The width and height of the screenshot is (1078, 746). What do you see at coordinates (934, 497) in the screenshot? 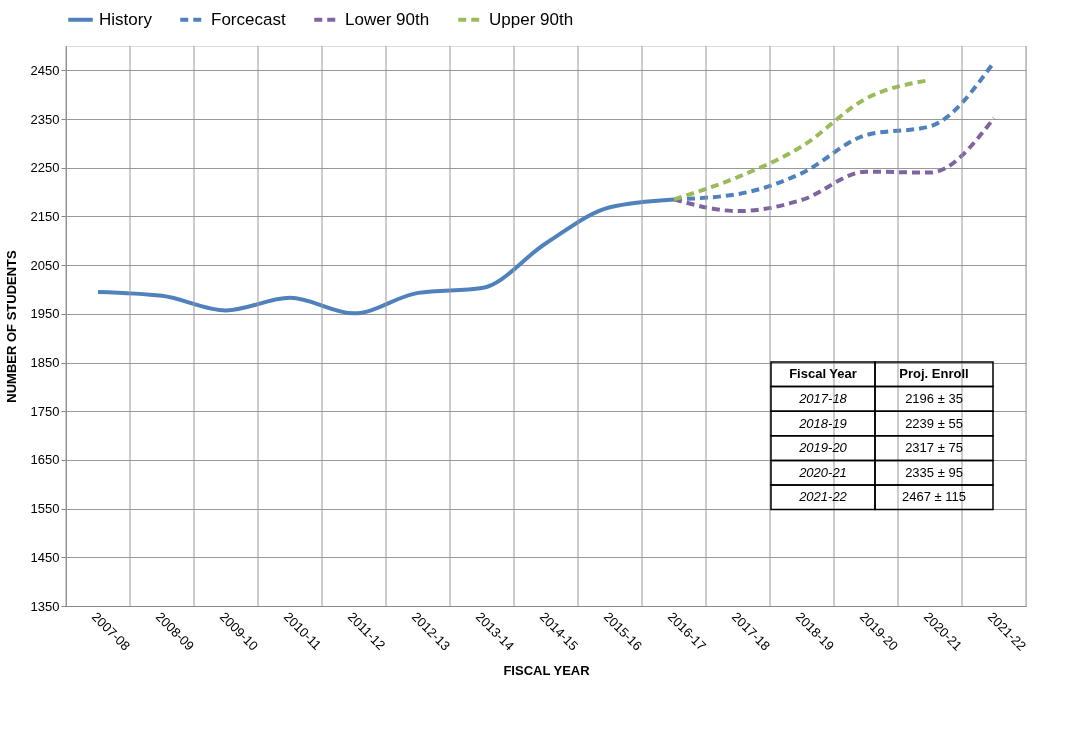
I see `annotation: 2467 ± 115` at bounding box center [934, 497].